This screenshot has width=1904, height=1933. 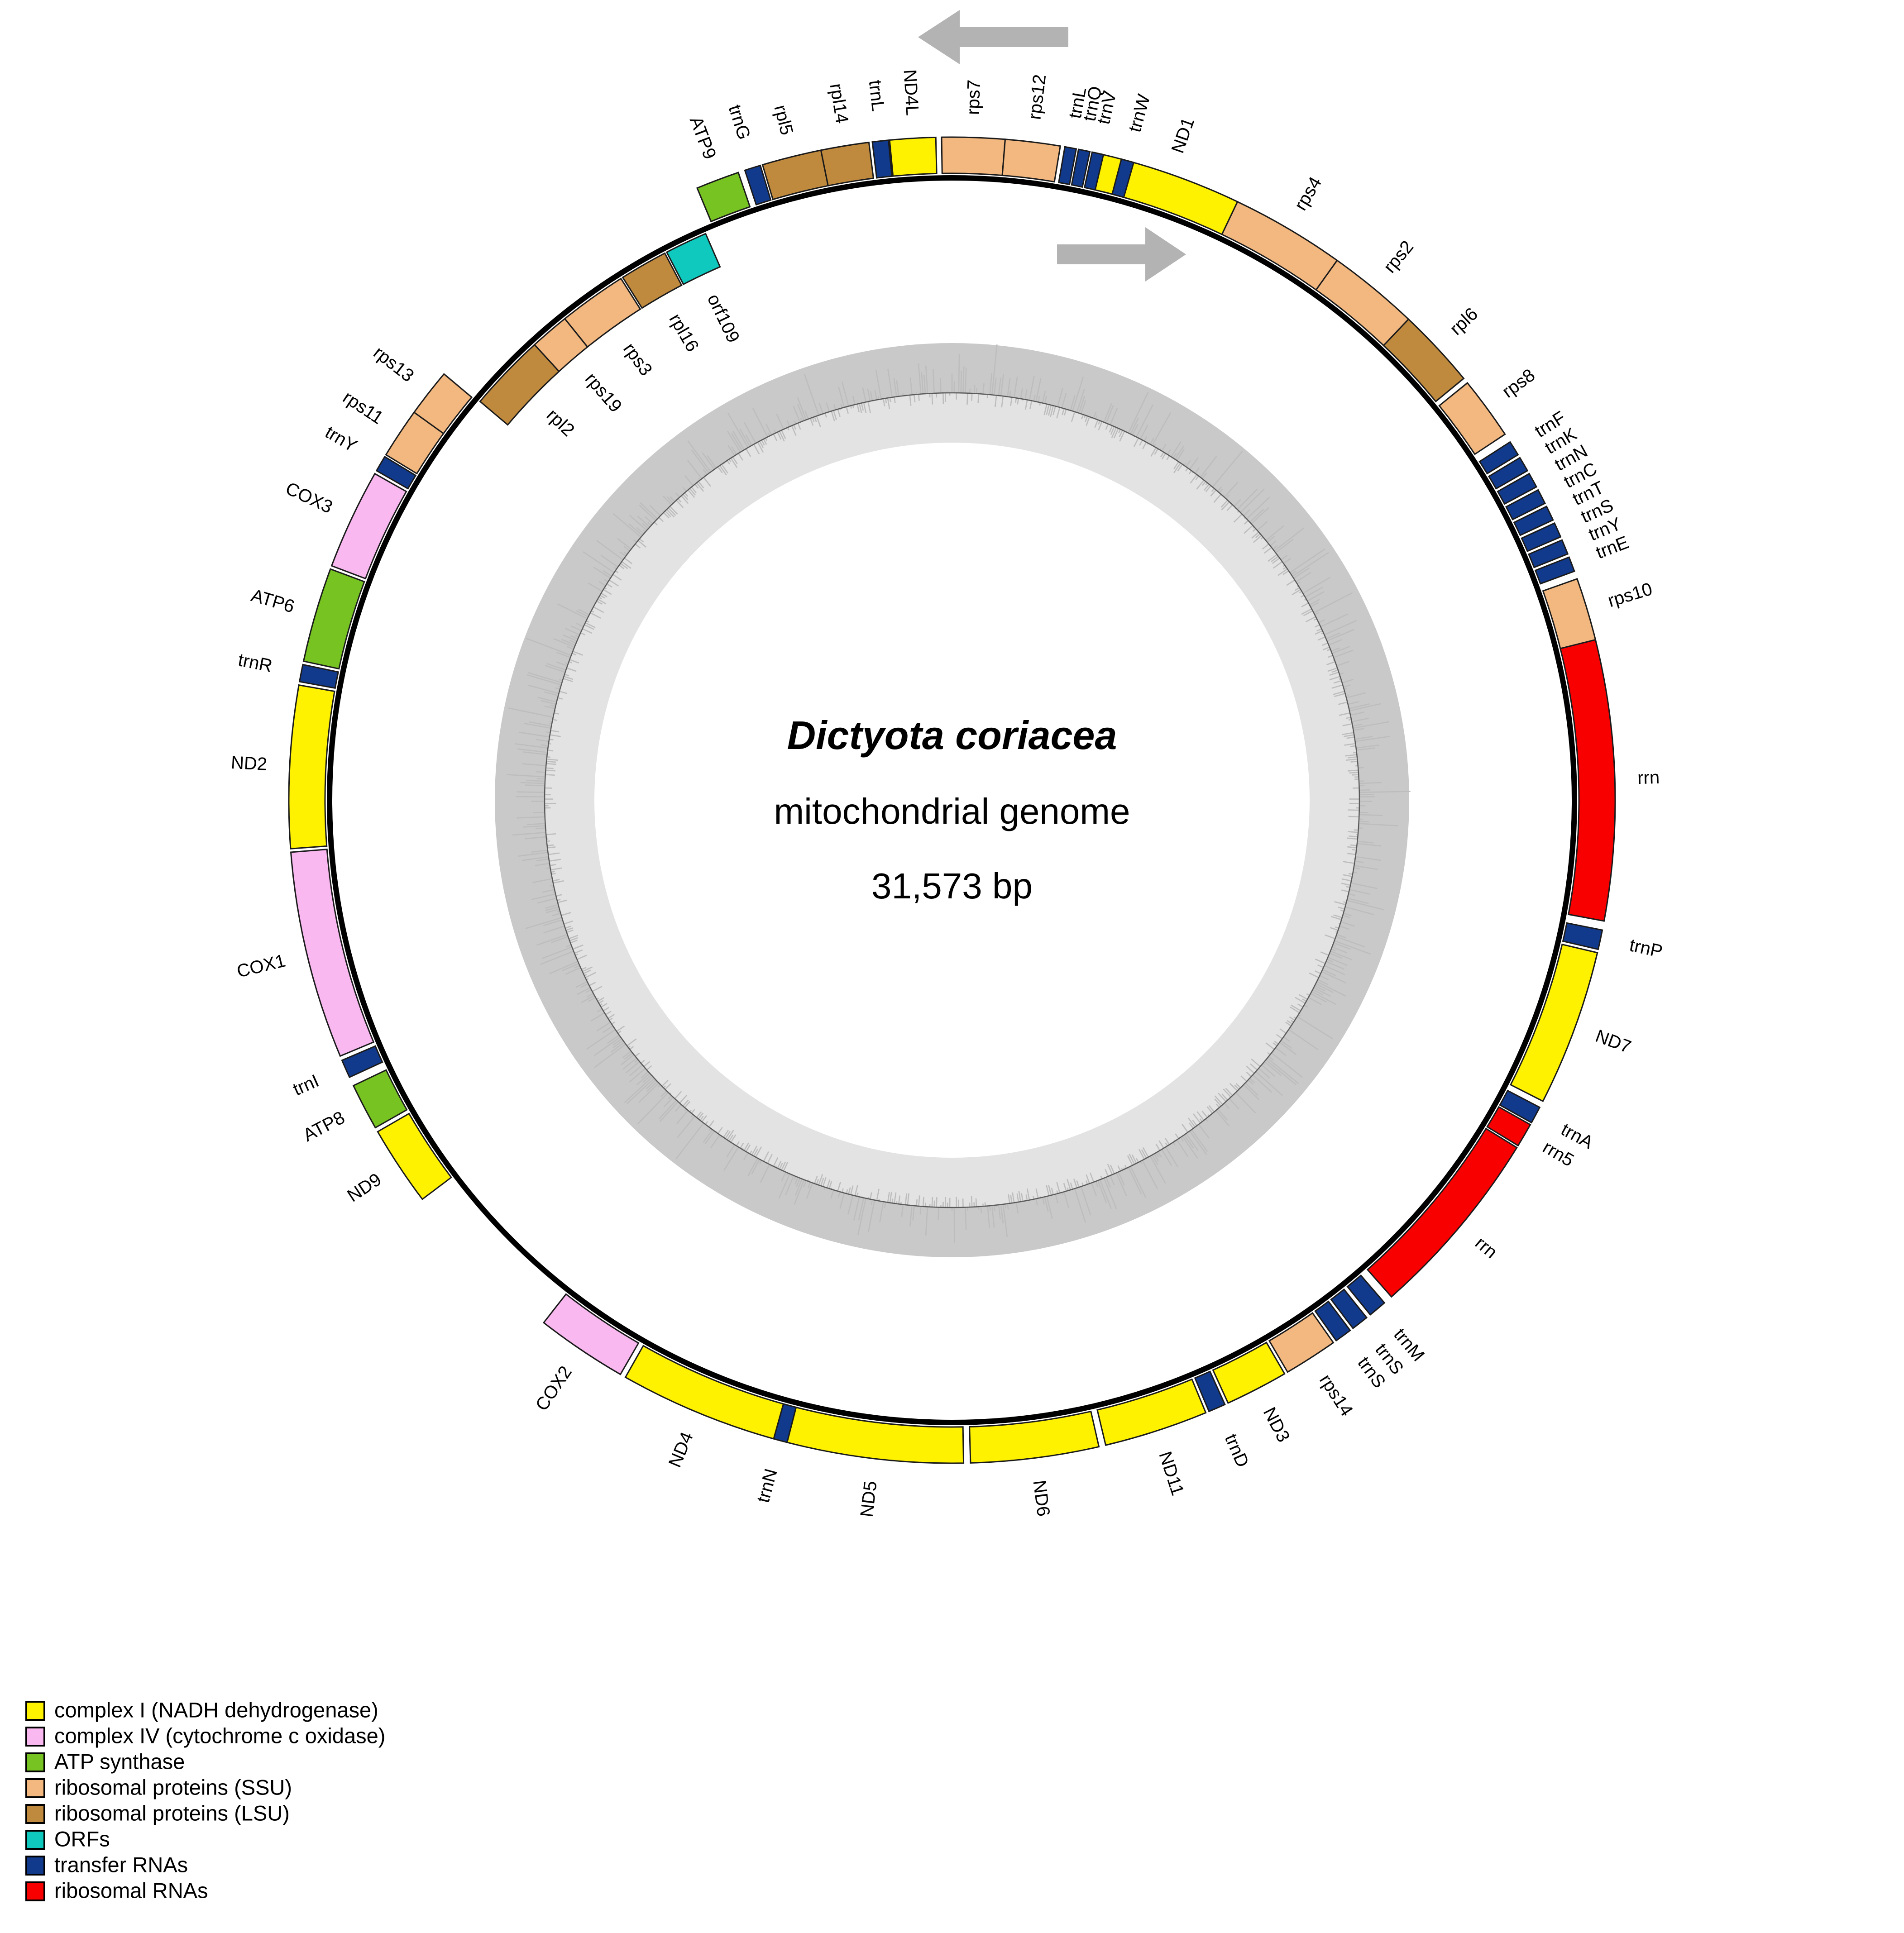 What do you see at coordinates (740, 122) in the screenshot?
I see `gene-label-trng-49: trnG` at bounding box center [740, 122].